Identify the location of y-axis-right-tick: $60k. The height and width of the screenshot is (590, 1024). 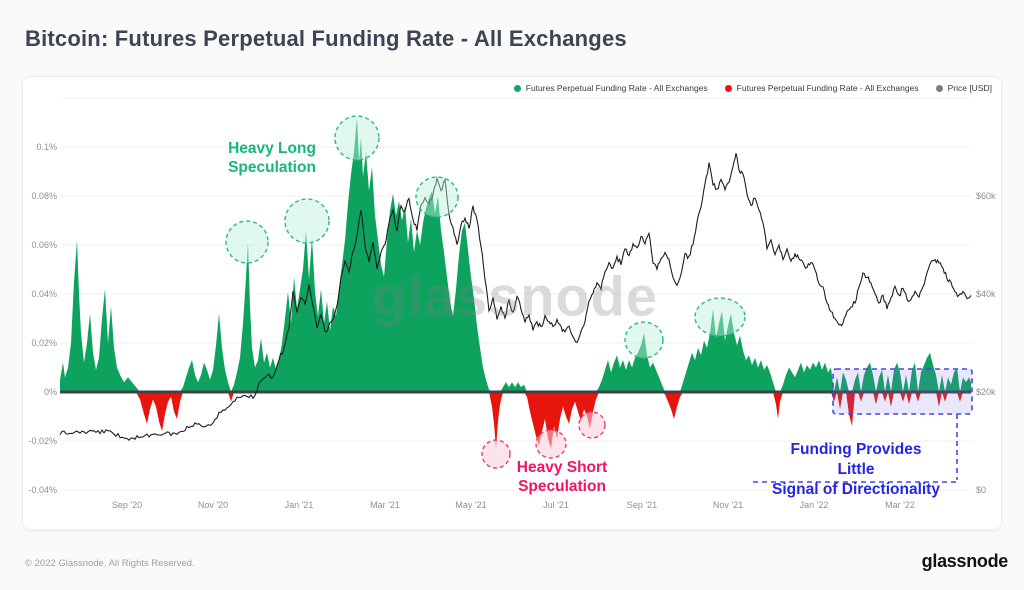
(986, 196).